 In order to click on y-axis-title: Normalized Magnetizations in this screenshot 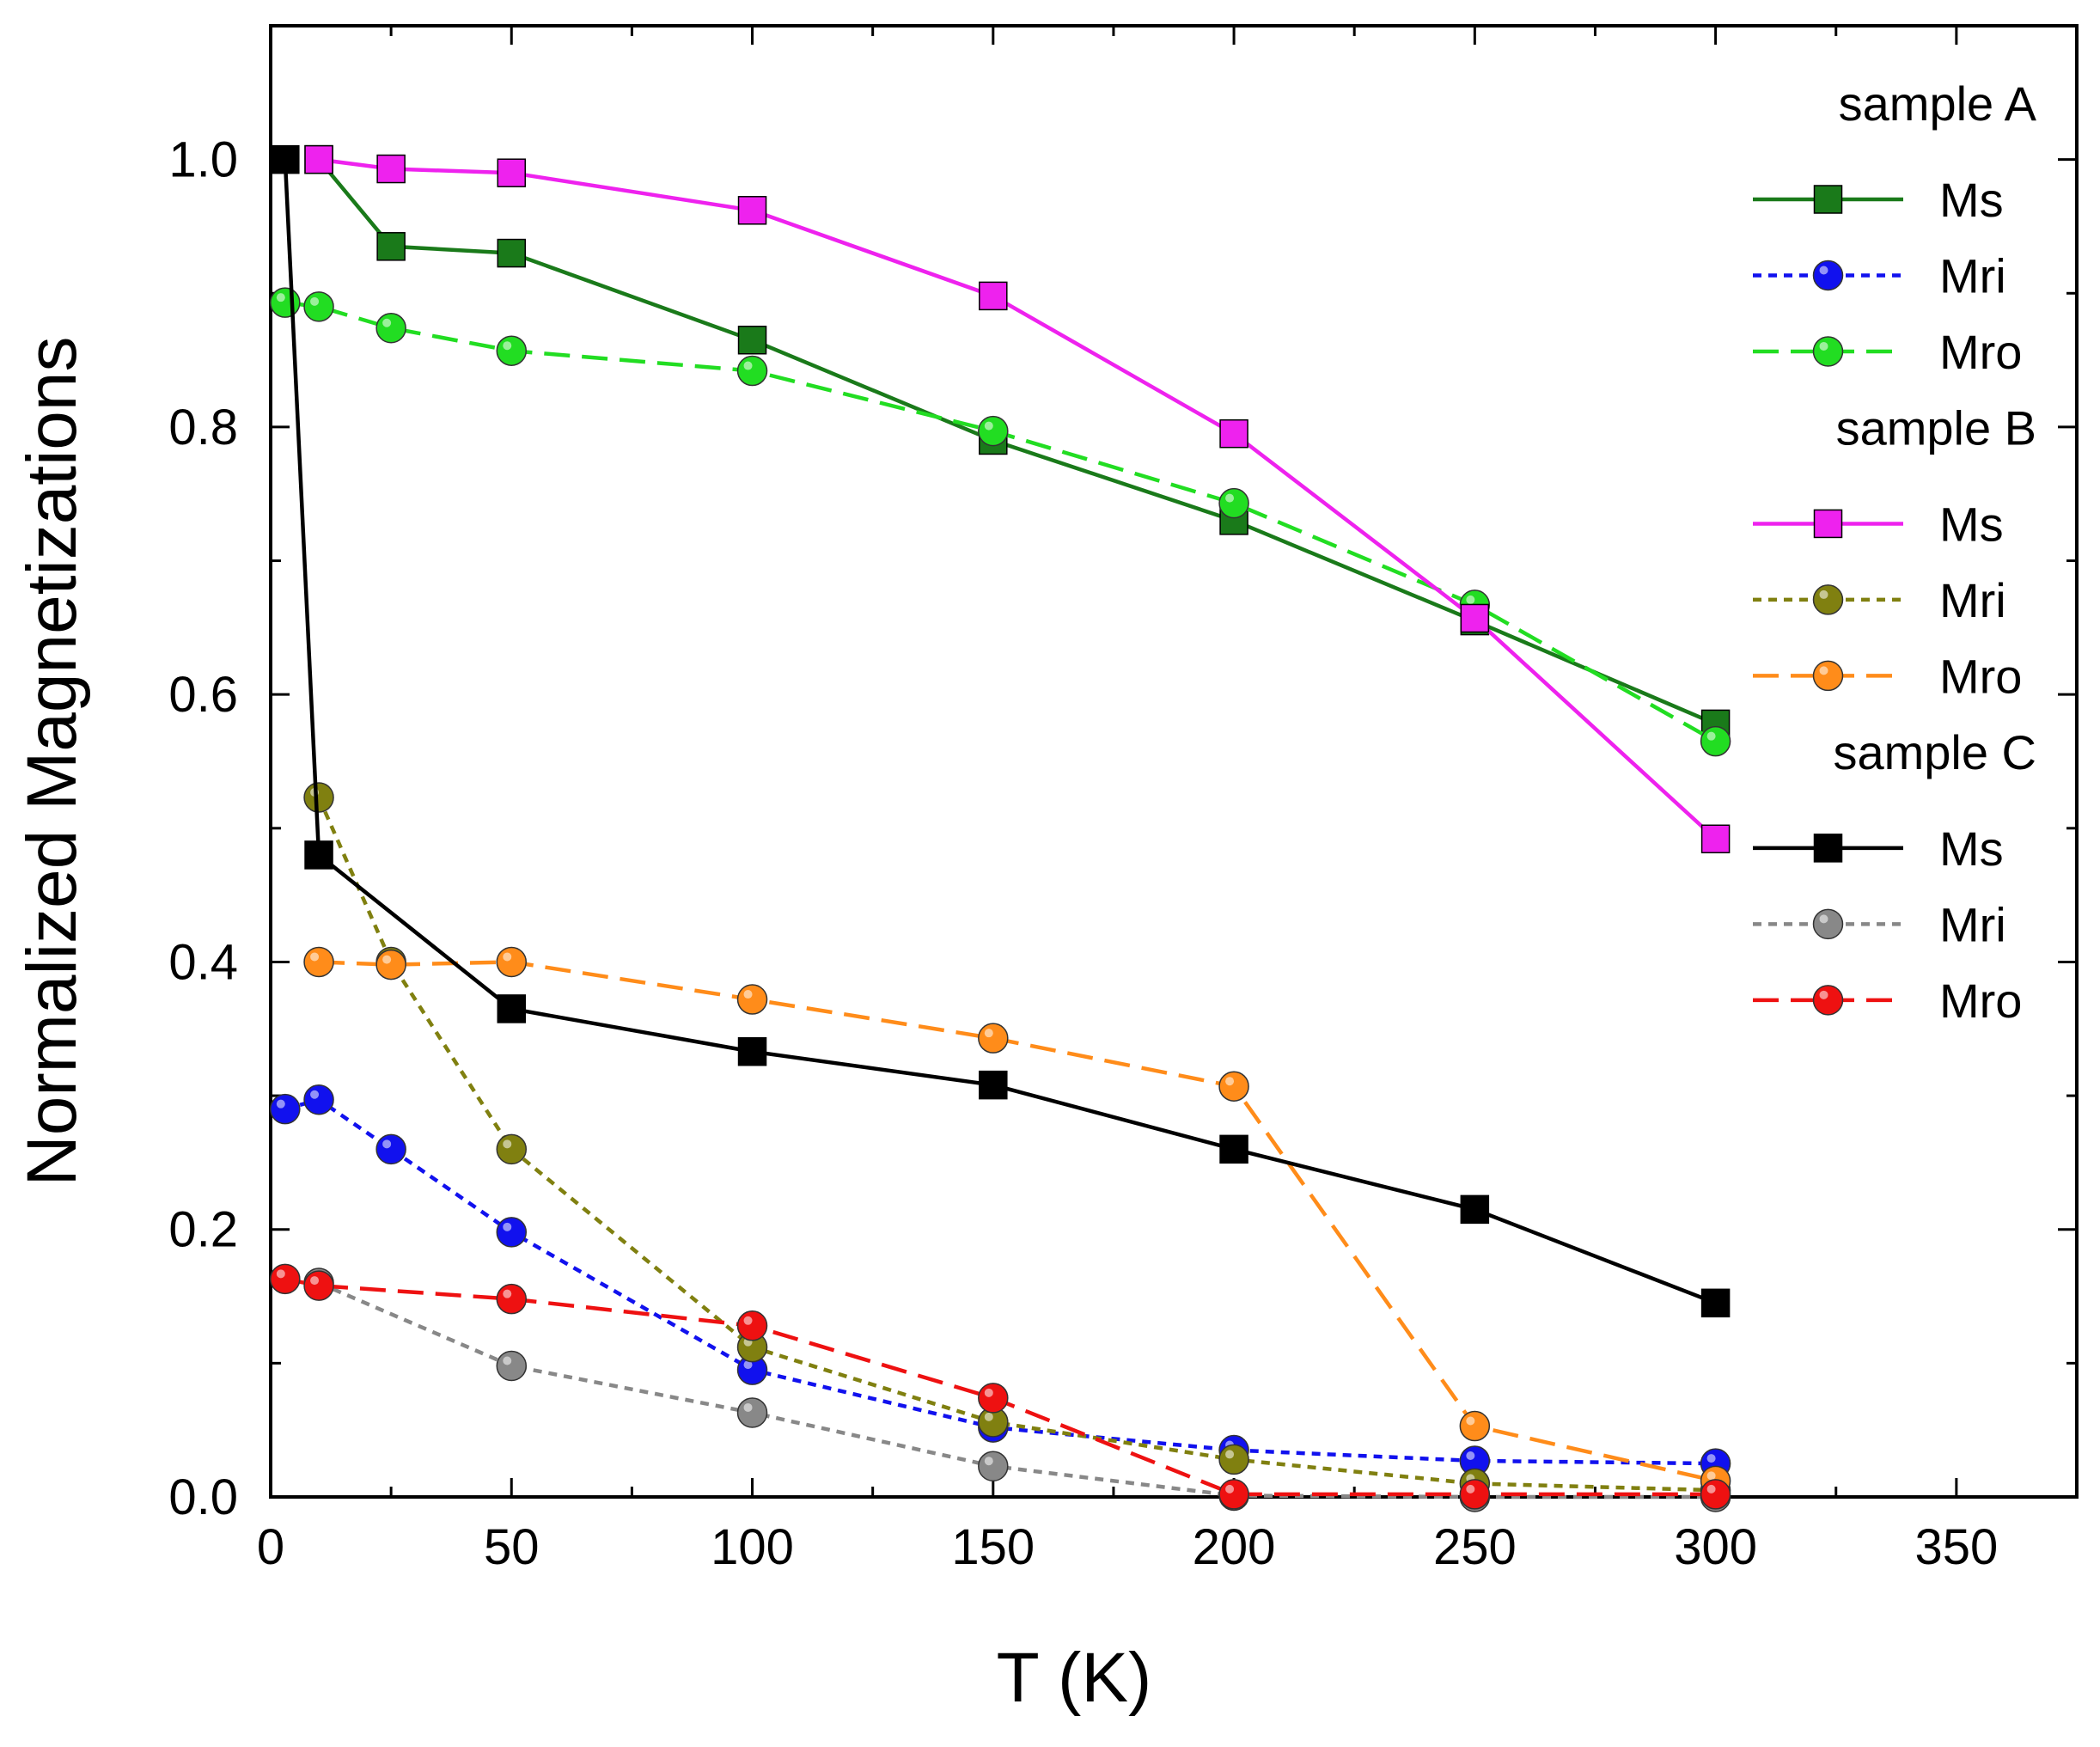, I will do `click(52, 761)`.